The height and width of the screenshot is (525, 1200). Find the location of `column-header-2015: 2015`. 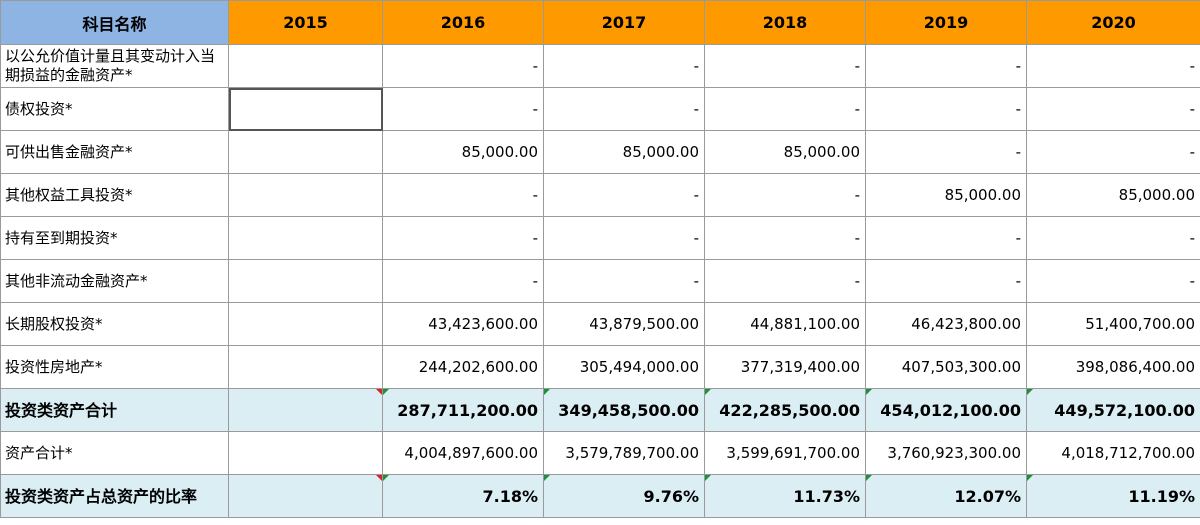

column-header-2015: 2015 is located at coordinates (305, 22).